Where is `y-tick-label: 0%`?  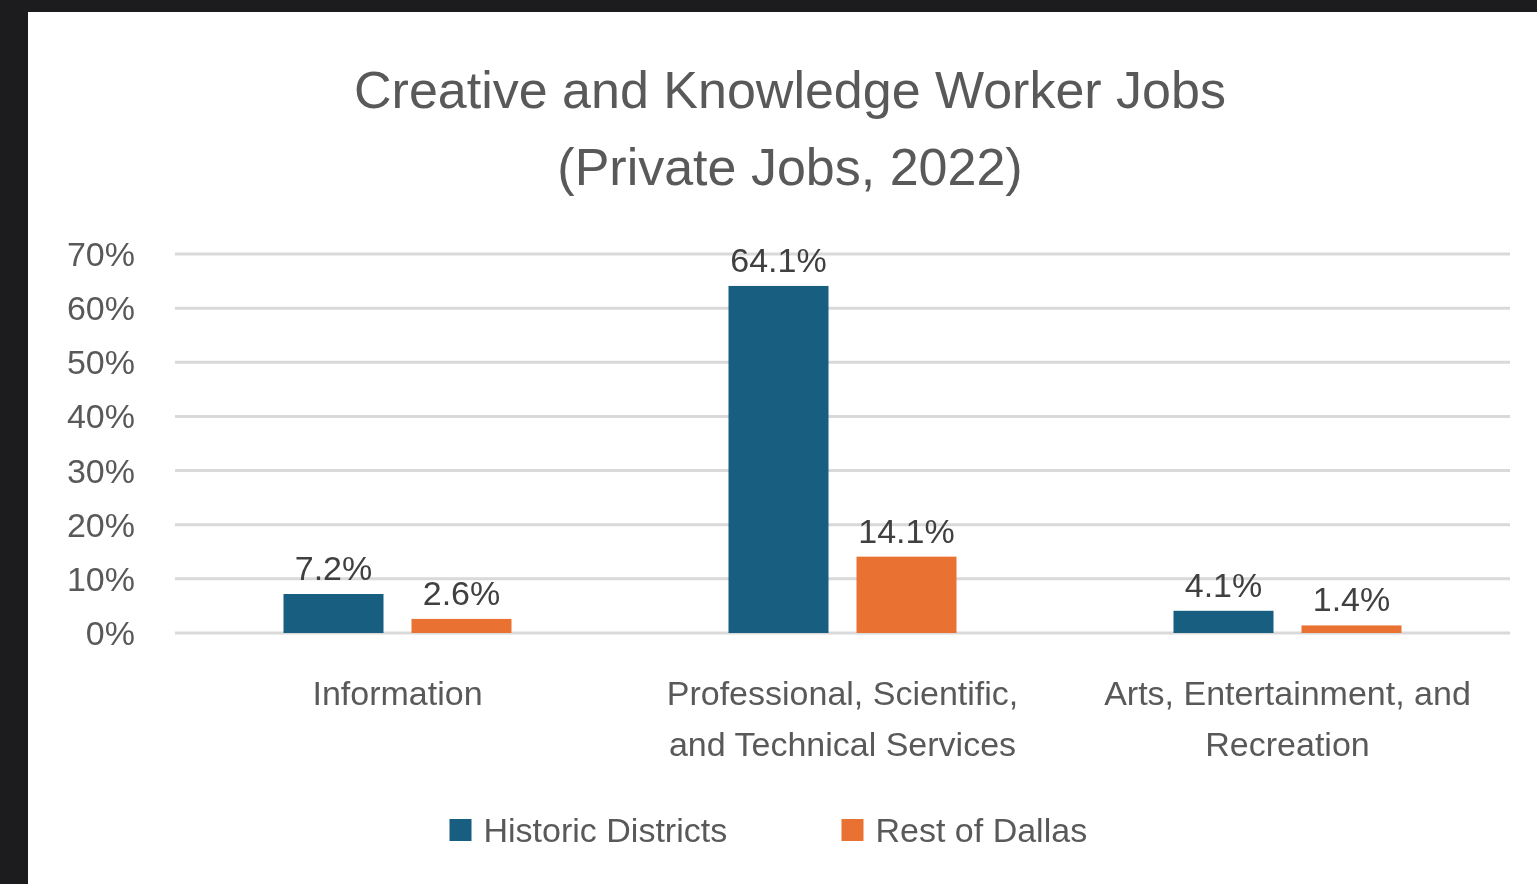
y-tick-label: 0% is located at coordinates (110, 633).